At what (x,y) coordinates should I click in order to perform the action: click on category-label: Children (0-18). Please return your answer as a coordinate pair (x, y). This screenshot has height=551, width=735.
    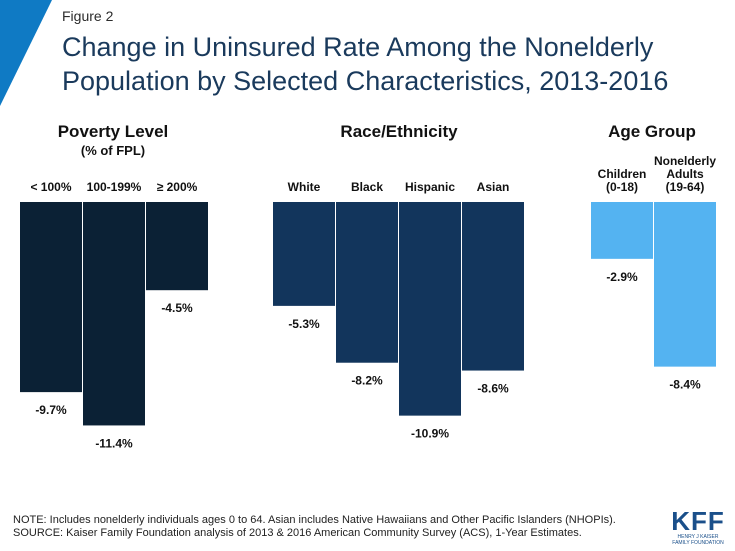
    Looking at the image, I should click on (622, 180).